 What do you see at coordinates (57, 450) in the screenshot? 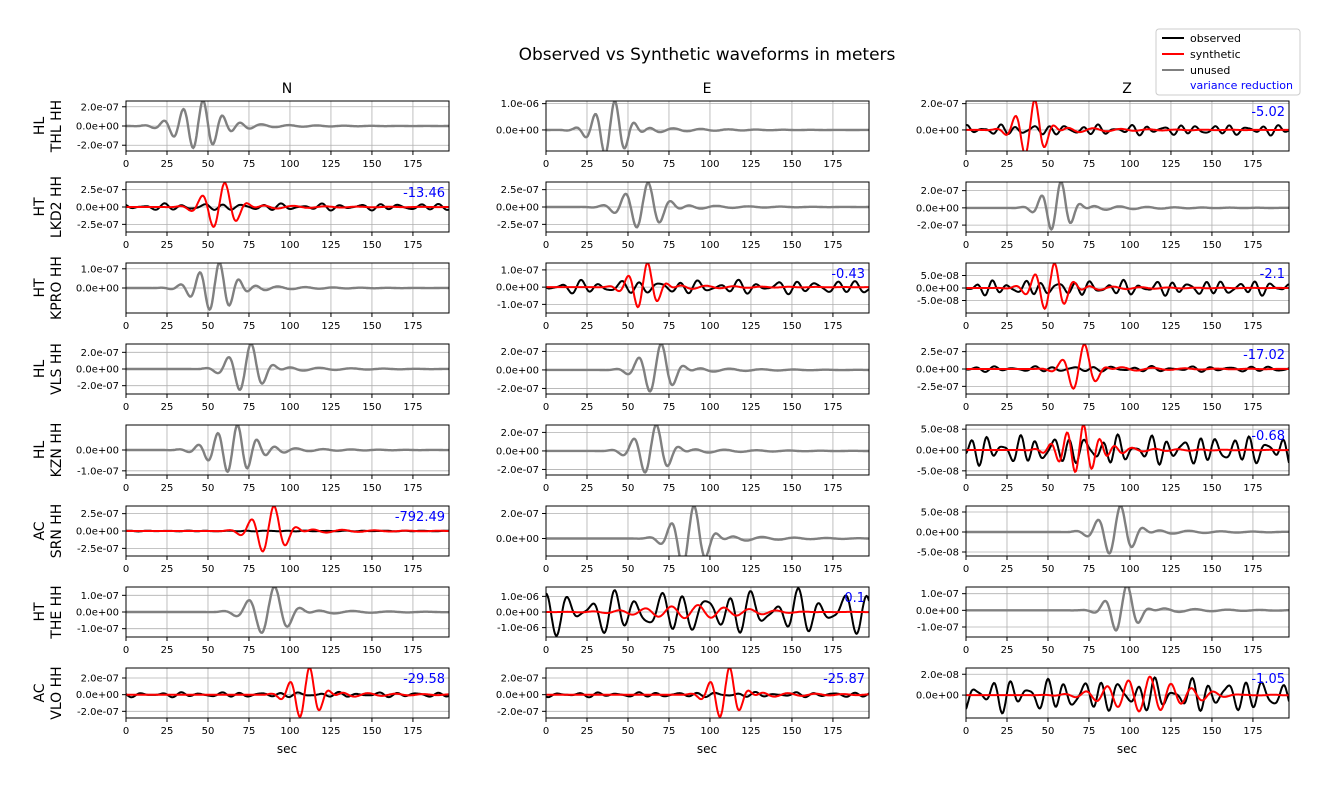
I see `station-code: KZN HH` at bounding box center [57, 450].